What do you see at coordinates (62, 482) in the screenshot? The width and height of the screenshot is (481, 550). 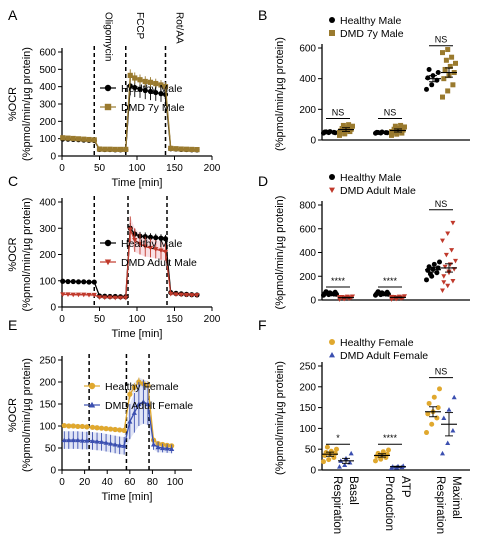 I see `x-tick-label: 0` at bounding box center [62, 482].